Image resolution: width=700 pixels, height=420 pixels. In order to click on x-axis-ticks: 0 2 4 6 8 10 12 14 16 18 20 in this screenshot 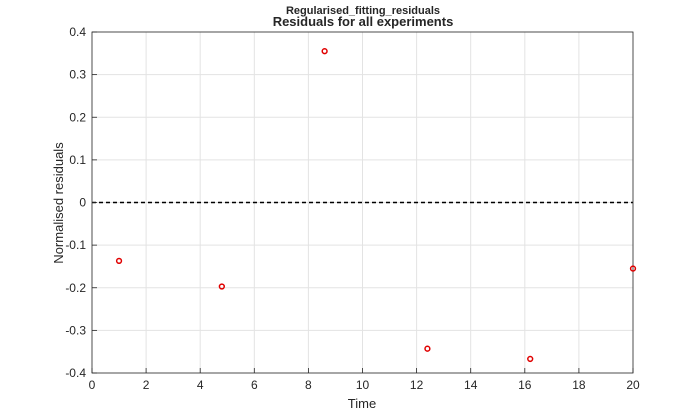, I will do `click(364, 380)`.